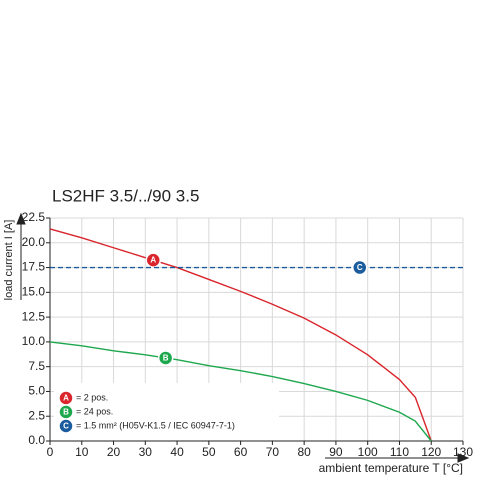 The width and height of the screenshot is (480, 480). I want to click on x-tick-label: 0, so click(50, 452).